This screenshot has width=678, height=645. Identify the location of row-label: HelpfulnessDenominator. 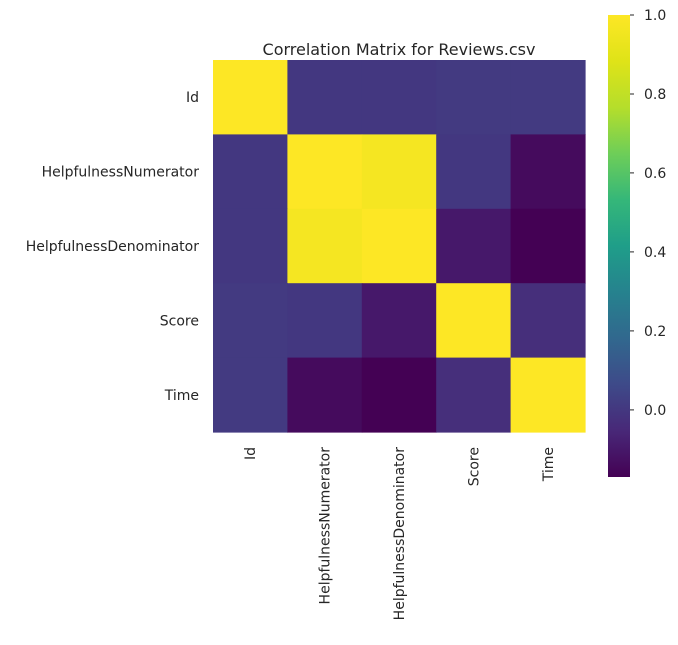
(113, 247).